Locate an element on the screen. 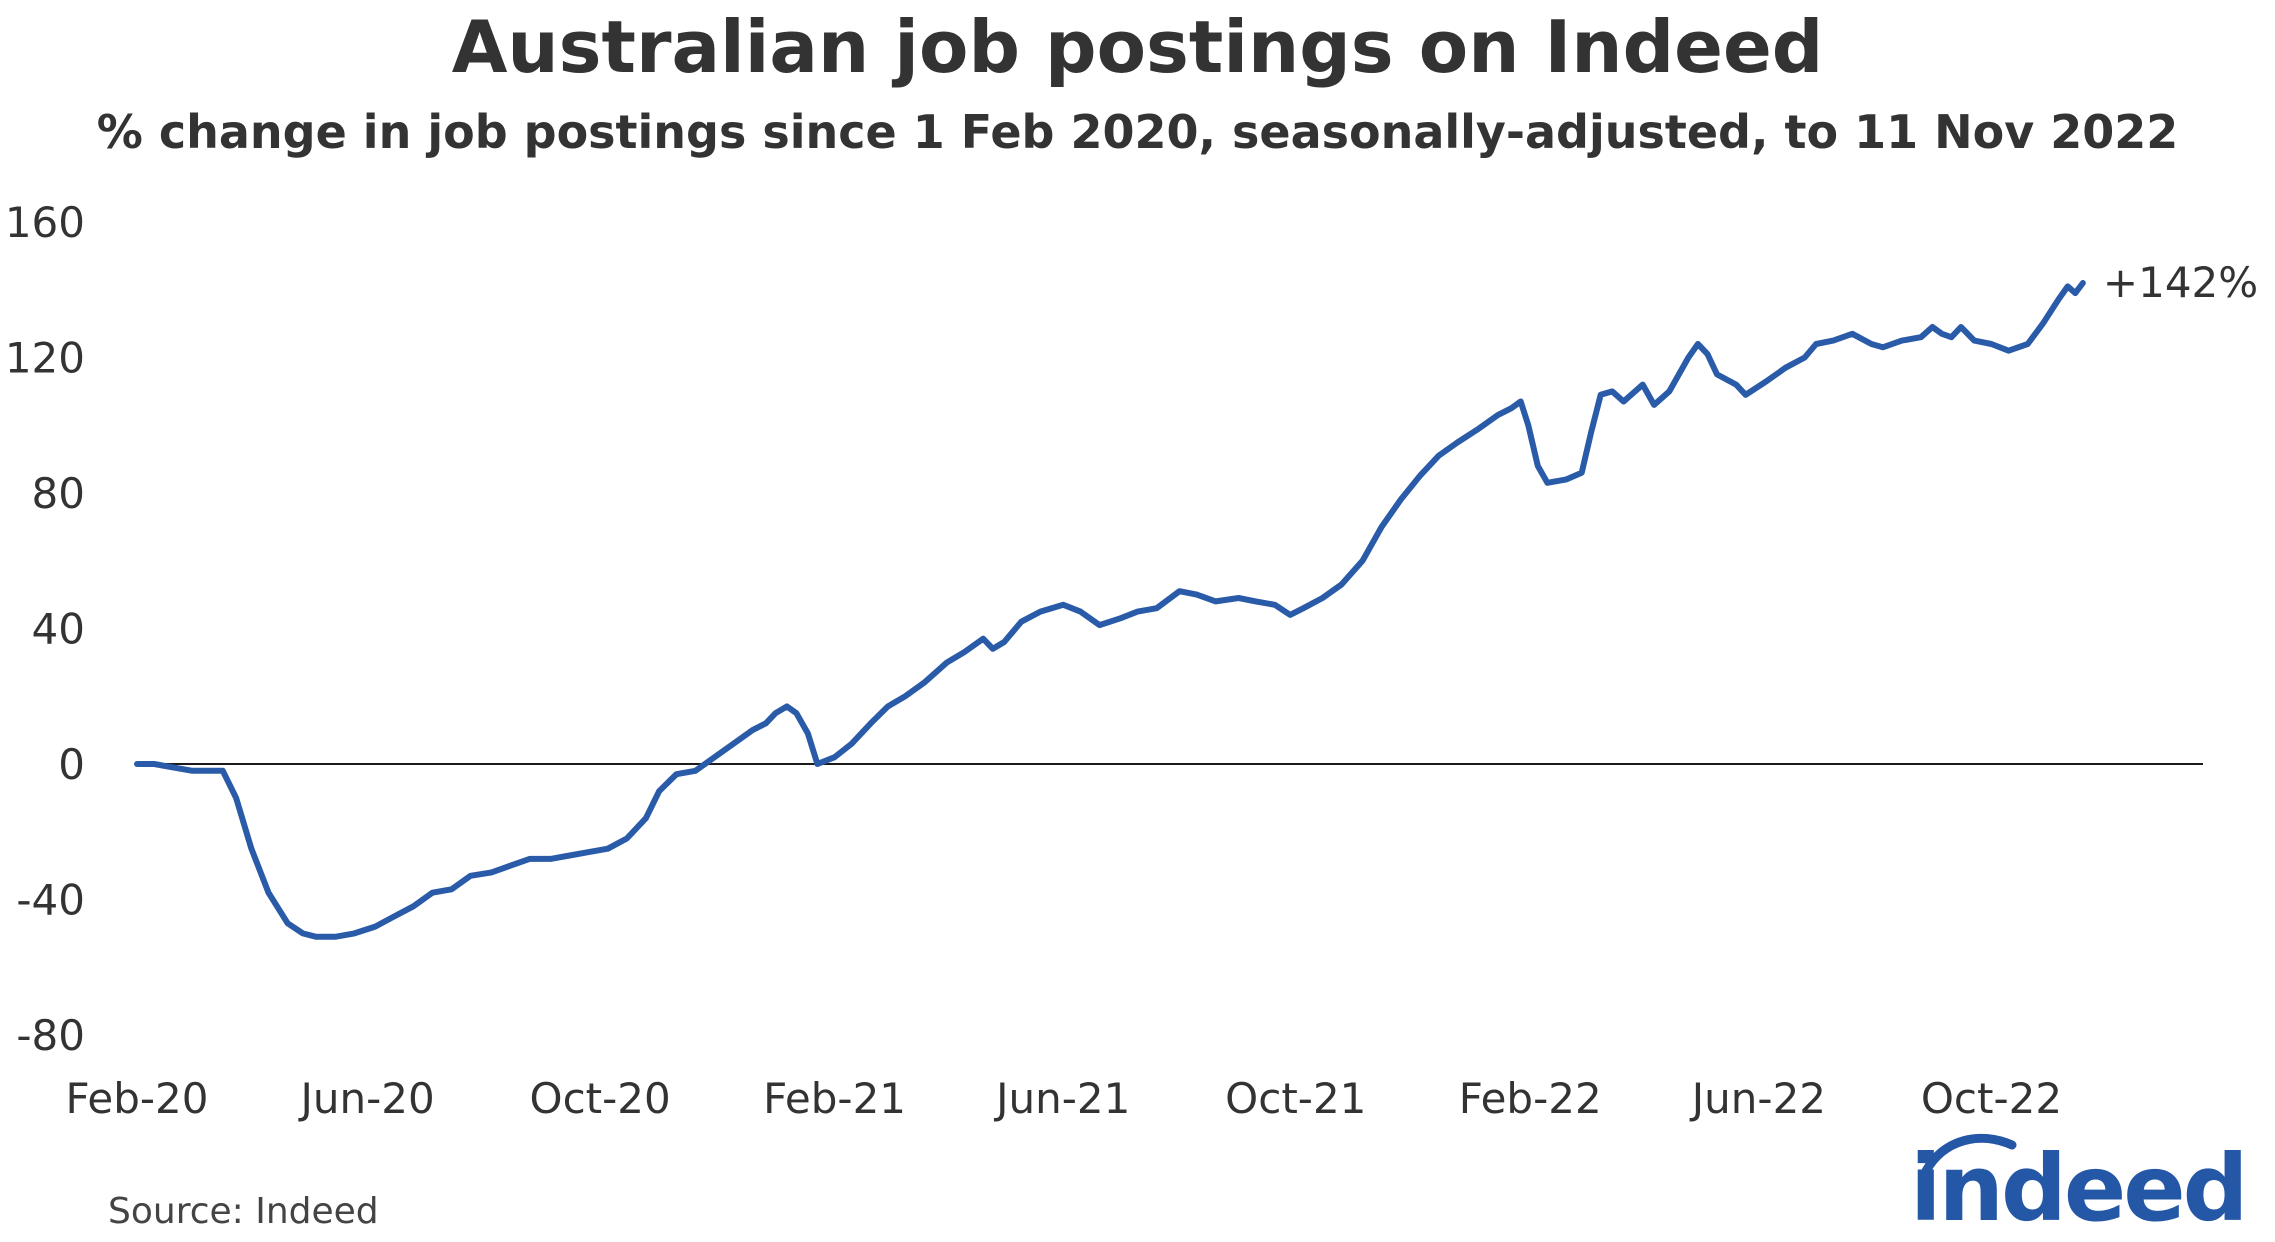 The height and width of the screenshot is (1242, 2275). y-tick-label: 80 is located at coordinates (58, 493).